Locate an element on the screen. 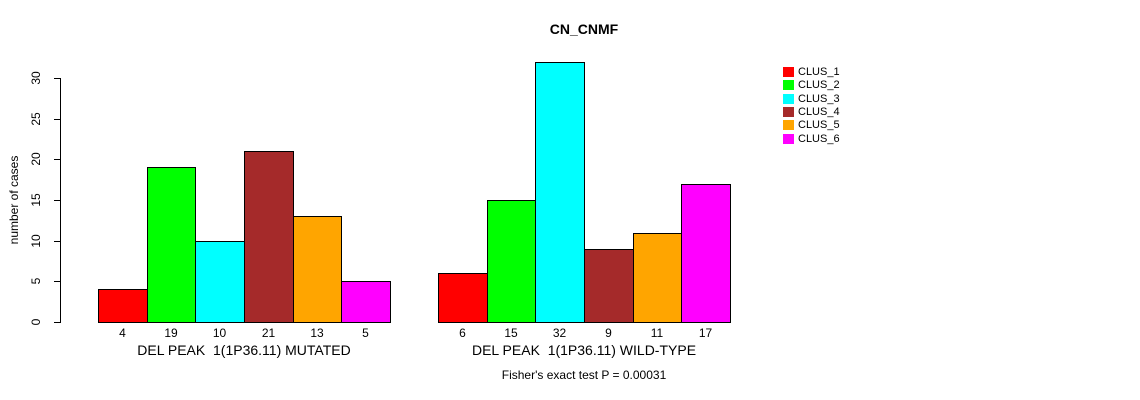 The width and height of the screenshot is (1140, 400). bar-clus_5-group1 is located at coordinates (317, 269).